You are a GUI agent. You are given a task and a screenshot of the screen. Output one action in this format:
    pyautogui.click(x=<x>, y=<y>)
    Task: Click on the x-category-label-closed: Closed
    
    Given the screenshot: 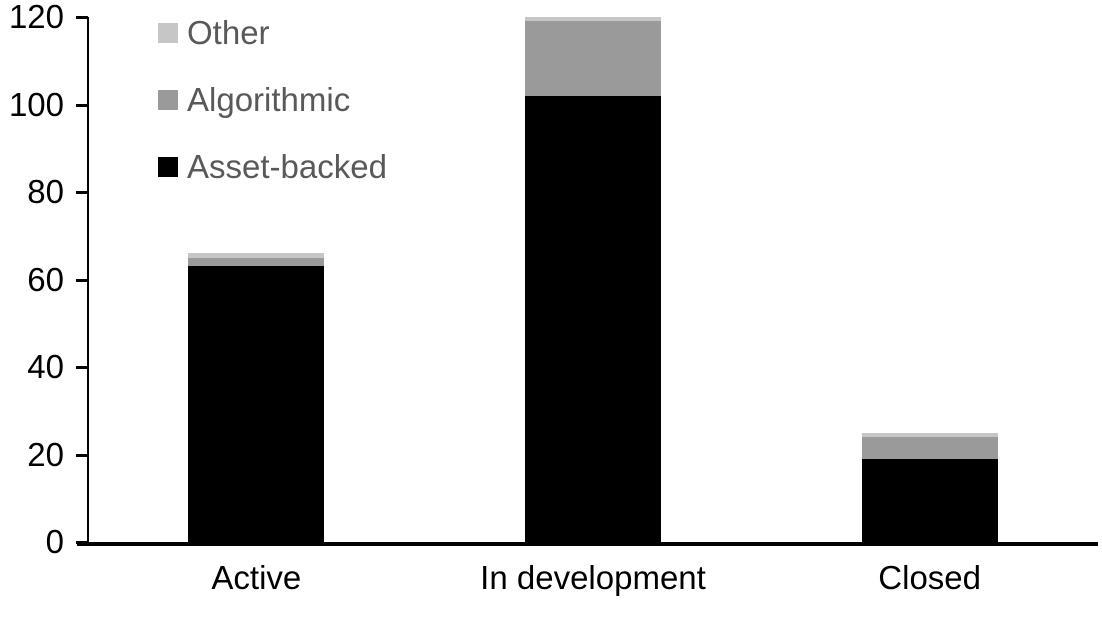 What is the action you would take?
    pyautogui.click(x=930, y=577)
    